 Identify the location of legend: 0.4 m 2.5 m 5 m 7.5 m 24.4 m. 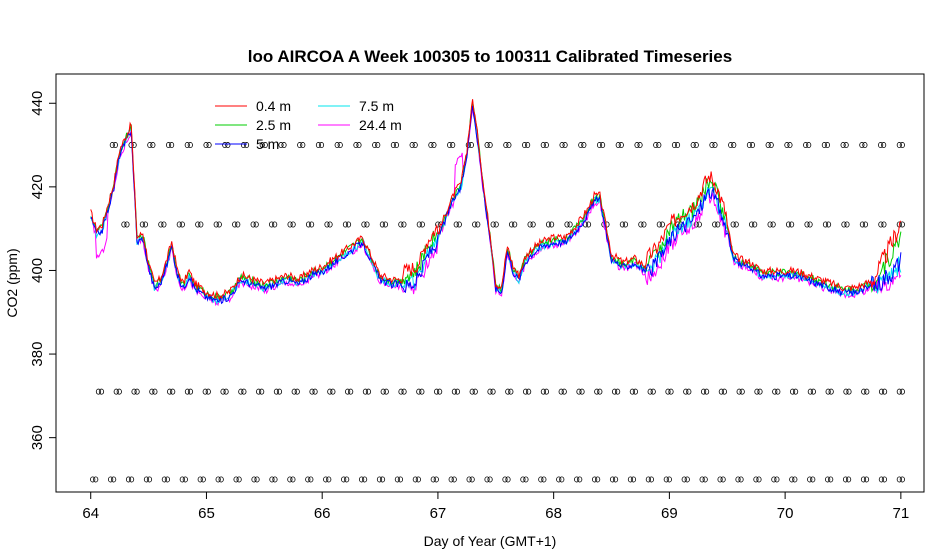
(308, 125).